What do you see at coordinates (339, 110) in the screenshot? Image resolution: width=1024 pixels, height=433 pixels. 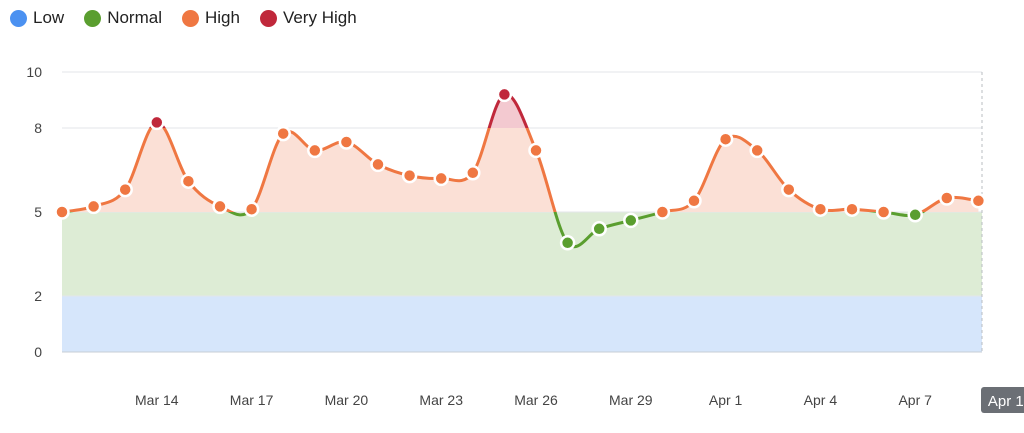 I see `line-very-high` at bounding box center [339, 110].